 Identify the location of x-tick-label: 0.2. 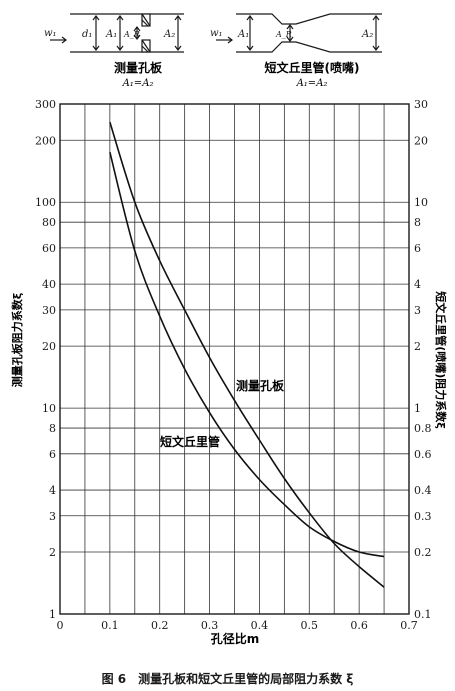
(160, 625).